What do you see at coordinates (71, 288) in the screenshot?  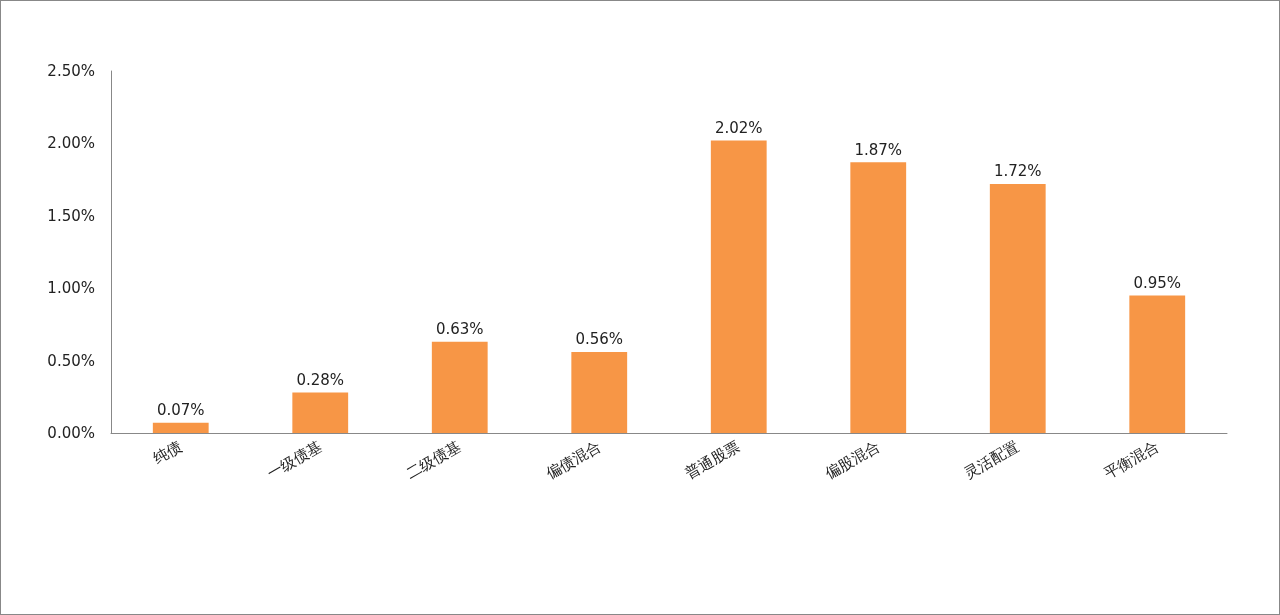 I see `y-tick-label: 1.00%` at bounding box center [71, 288].